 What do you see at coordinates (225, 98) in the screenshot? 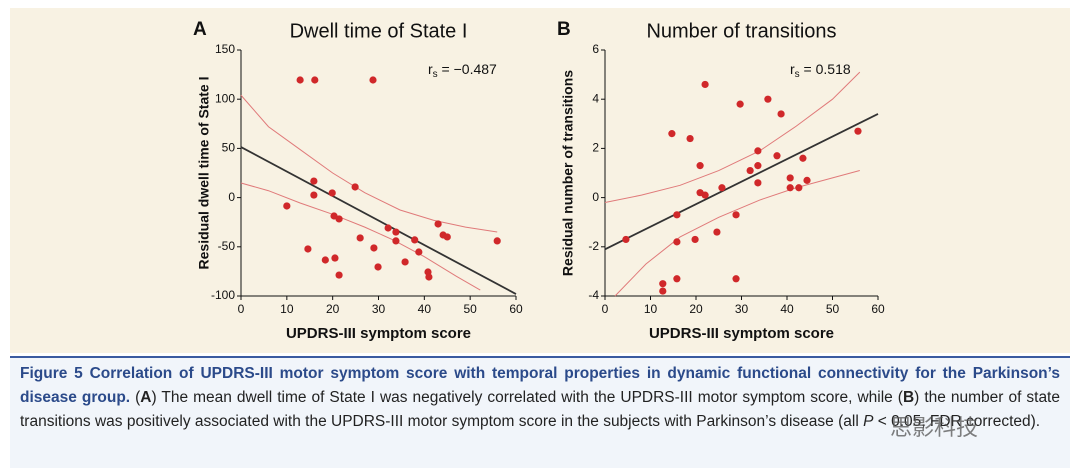
I see `y-tick-label: 100` at bounding box center [225, 98].